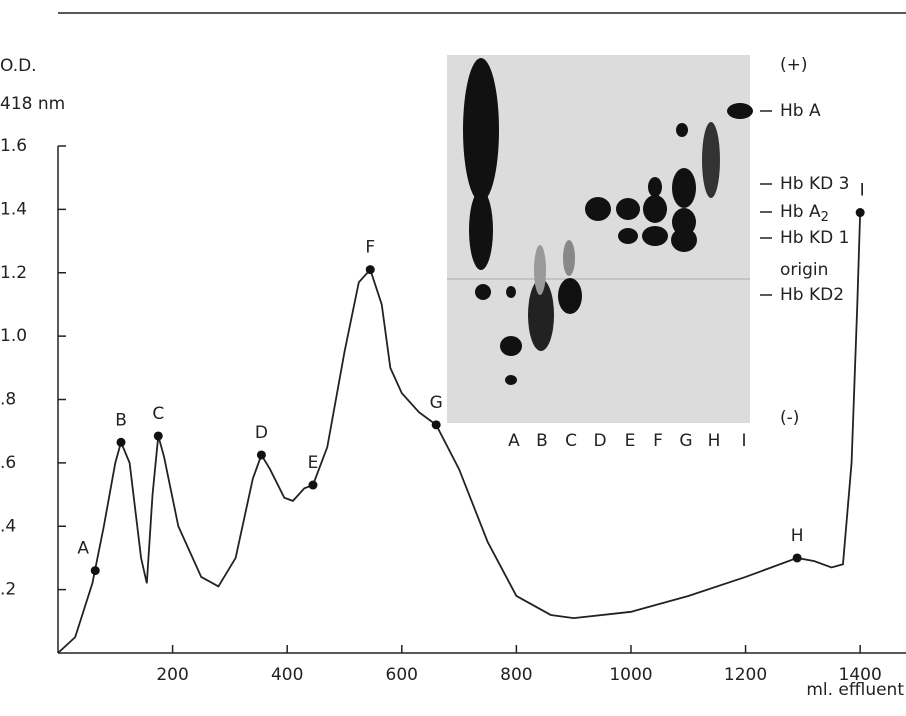  I want to click on lane-label: D, so click(599, 441).